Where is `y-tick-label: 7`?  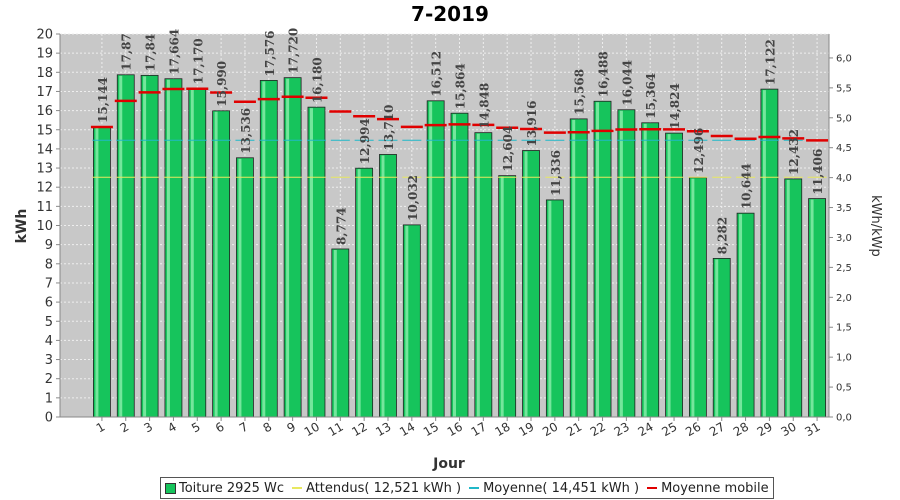 y-tick-label: 7 is located at coordinates (49, 283).